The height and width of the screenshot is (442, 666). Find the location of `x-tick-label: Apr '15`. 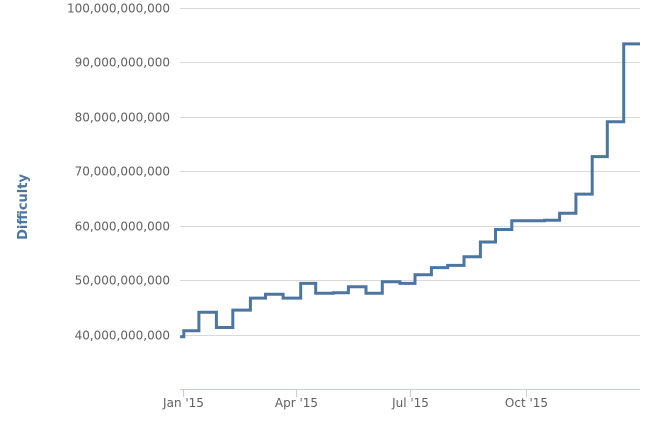

x-tick-label: Apr '15 is located at coordinates (296, 403).